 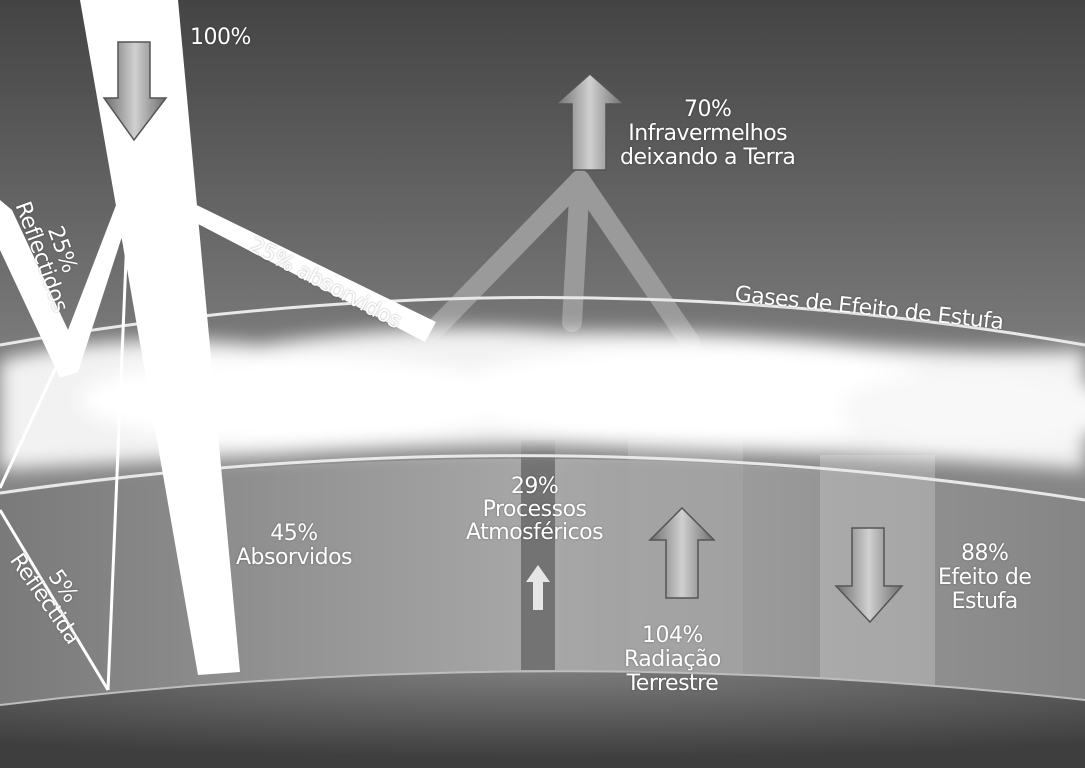 I want to click on incoming-percent-label: 100%, so click(x=220, y=37).